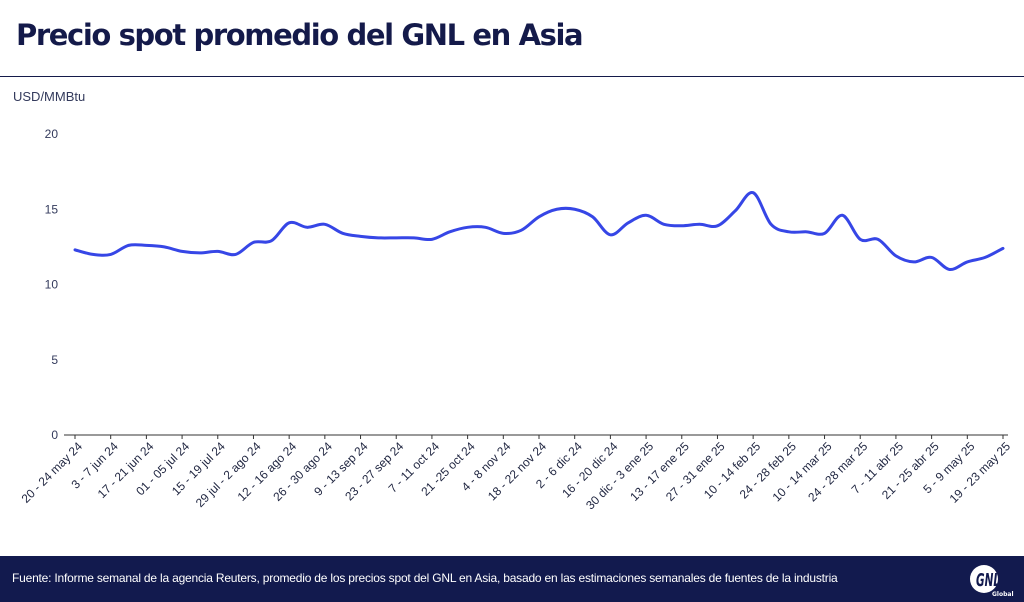  I want to click on x-tick-label: 20 - 24 may 24, so click(52, 472).